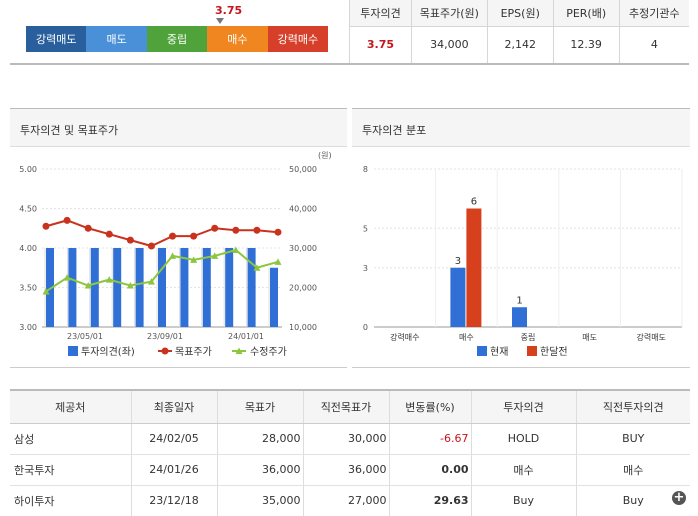 The image size is (698, 516). I want to click on panel-title: 투자의견 및 목표주가, so click(178, 128).